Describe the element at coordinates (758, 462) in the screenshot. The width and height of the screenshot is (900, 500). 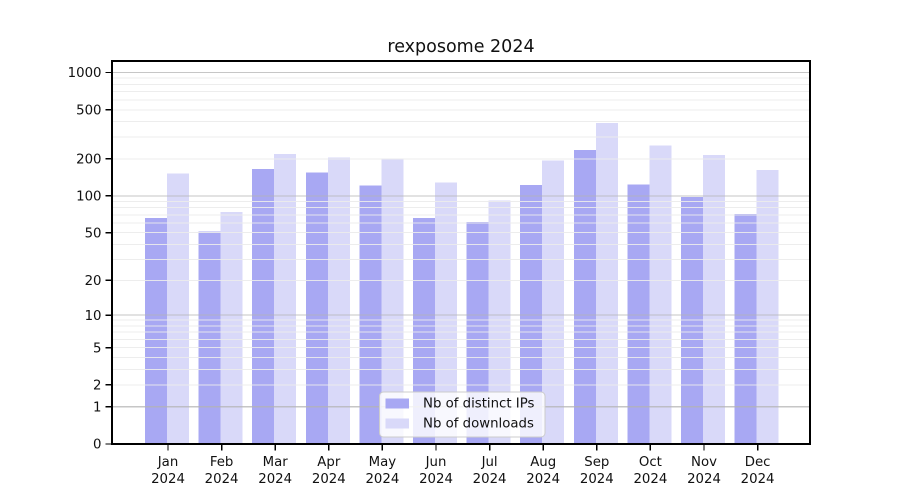
I see `x-tick-label-month-dec: Dec` at that location.